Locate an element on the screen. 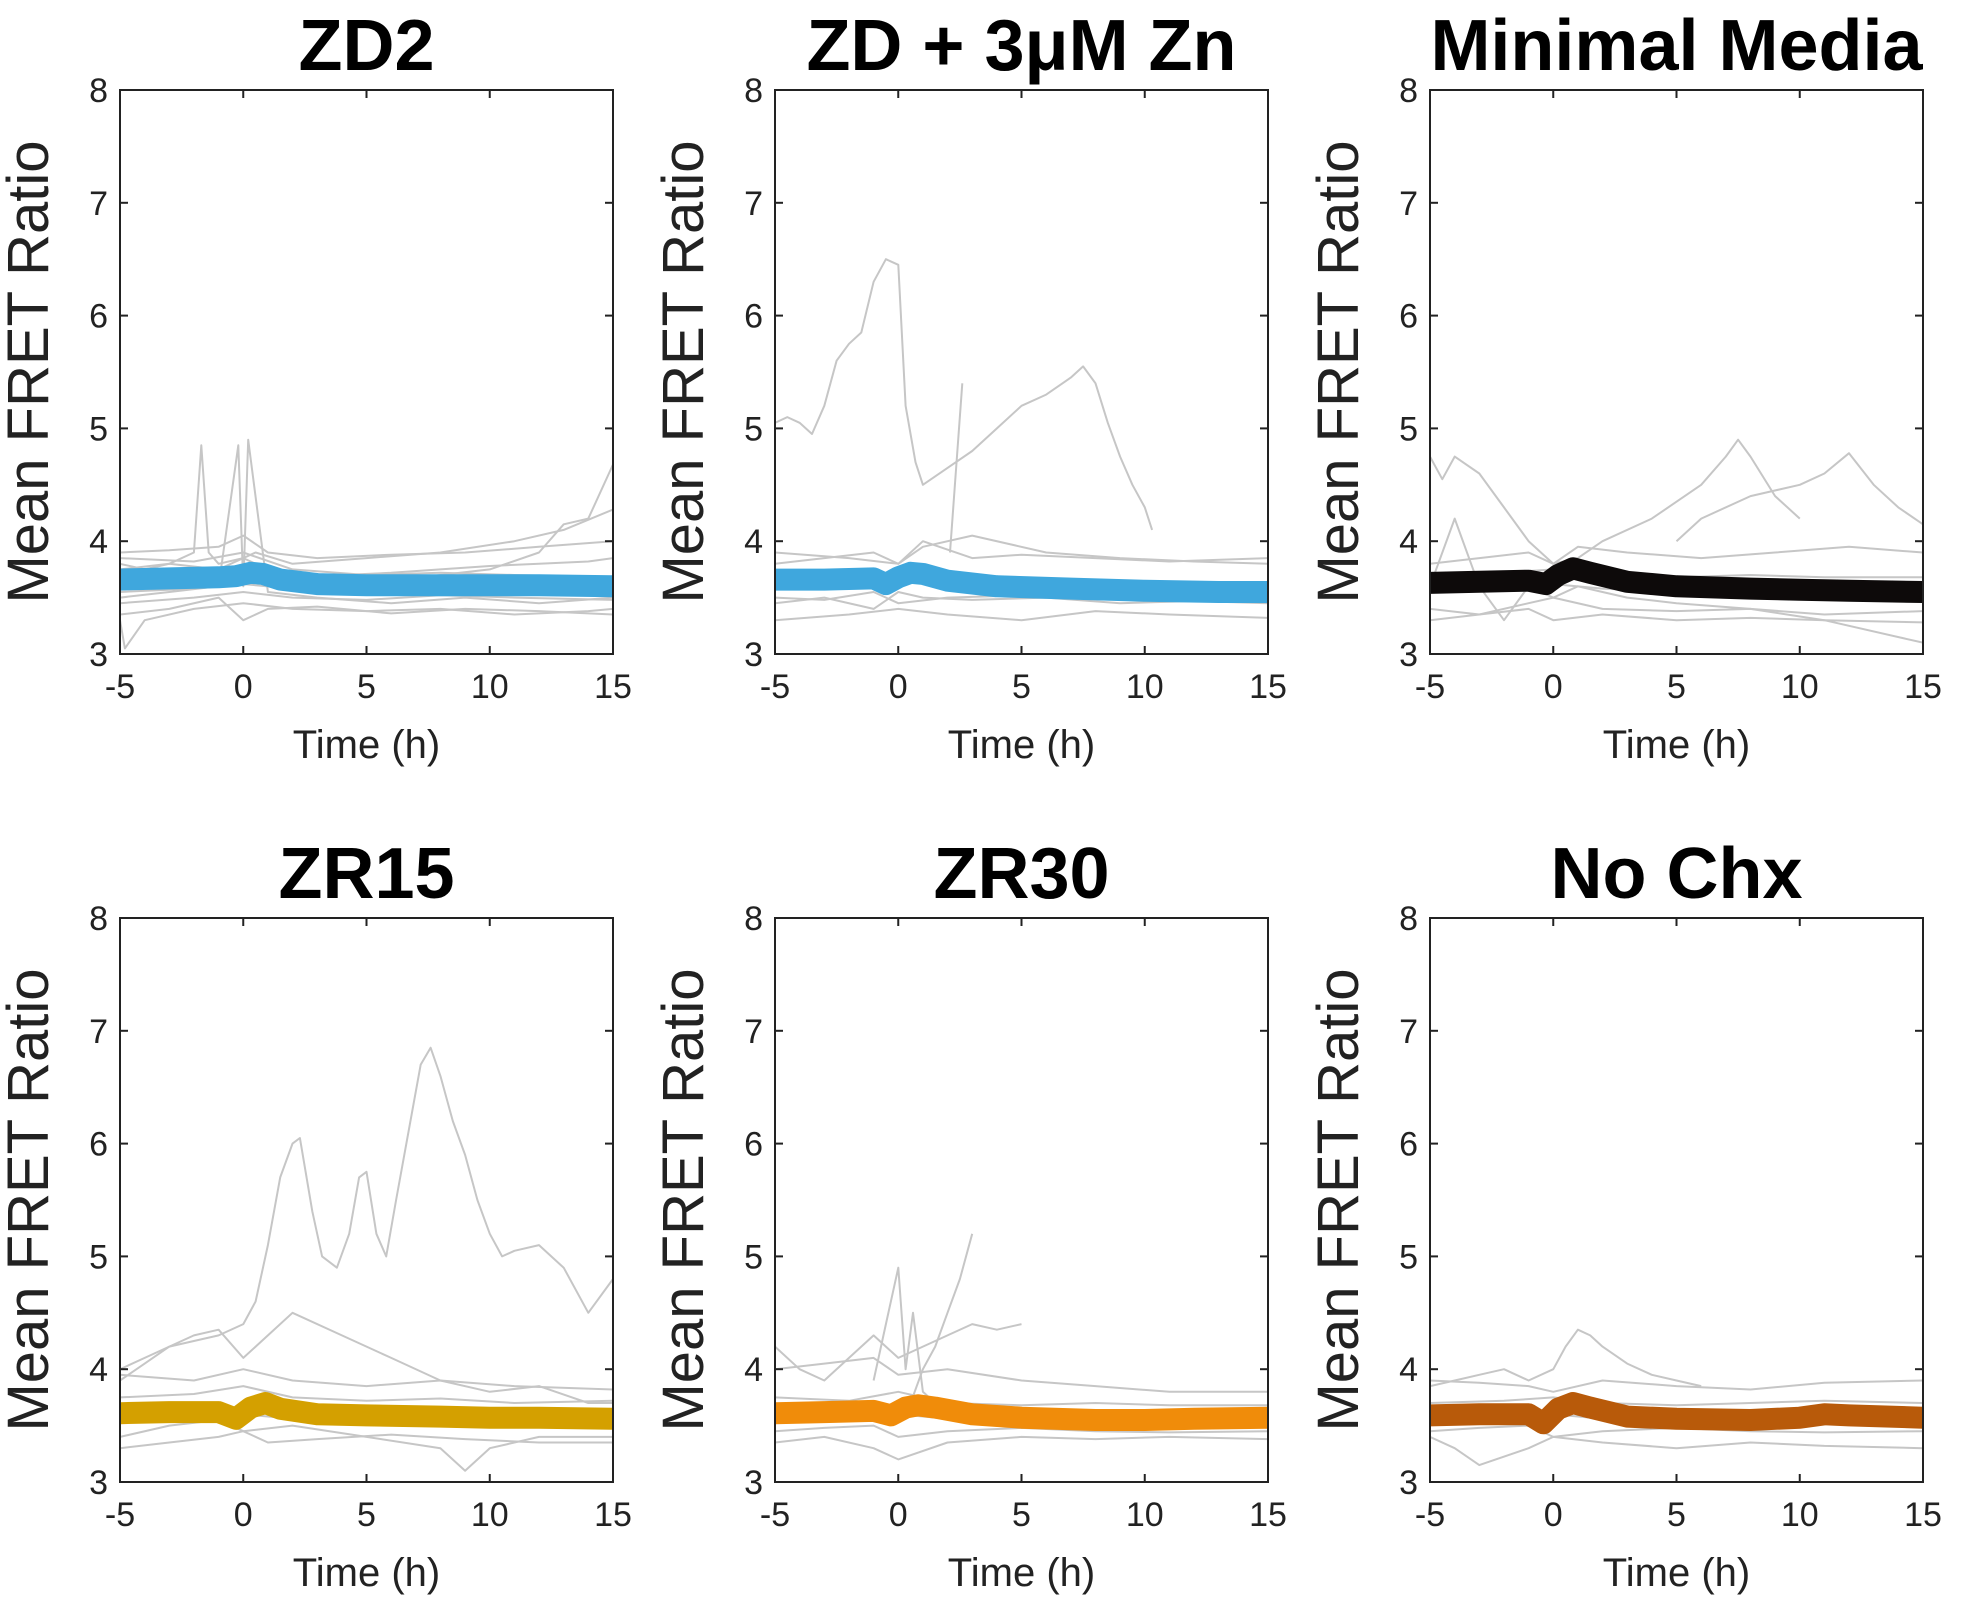  panel-title: Minimal Media is located at coordinates (1676, 46).